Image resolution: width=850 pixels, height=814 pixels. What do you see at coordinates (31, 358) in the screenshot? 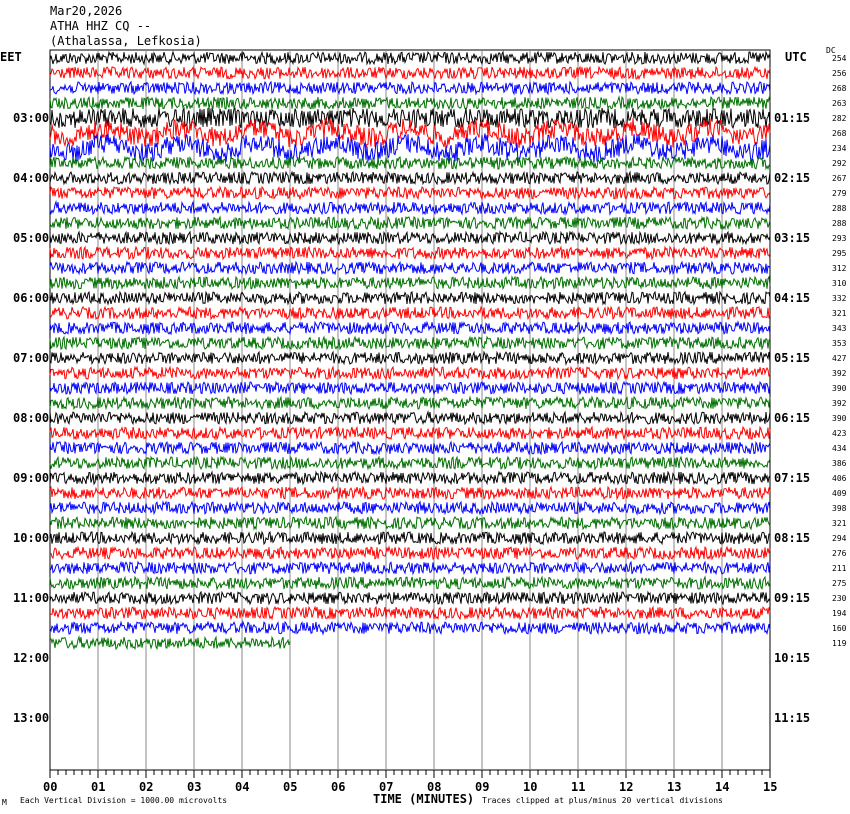
I see `left-time-label: 07:00` at bounding box center [31, 358].